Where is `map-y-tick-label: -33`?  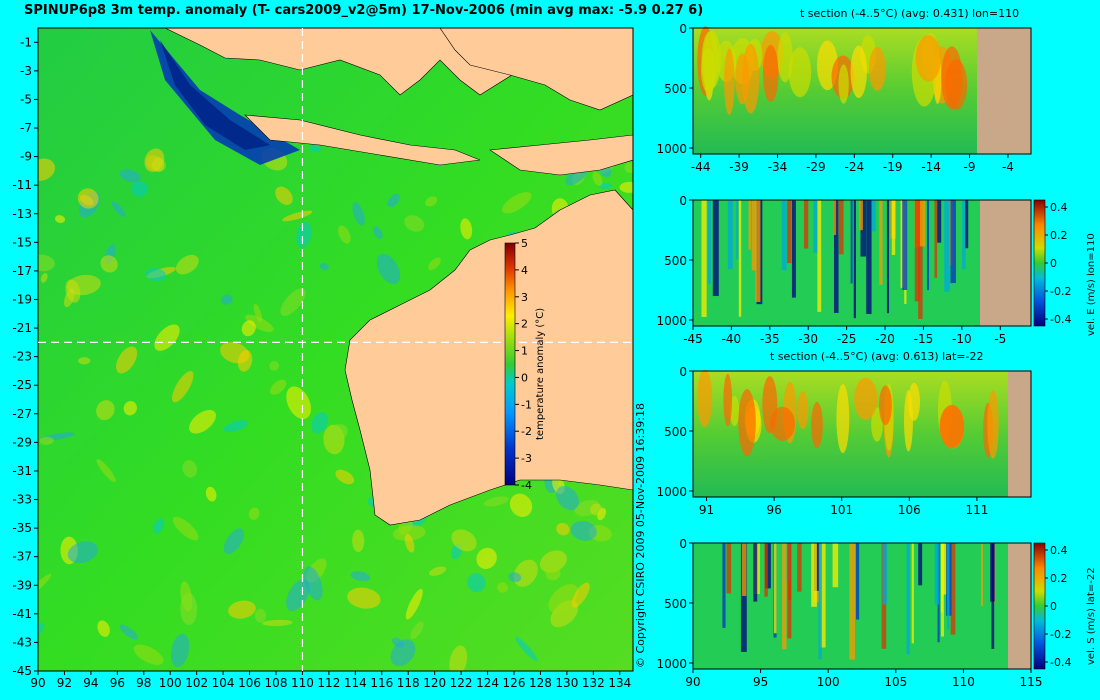 map-y-tick-label: -33 is located at coordinates (22, 500).